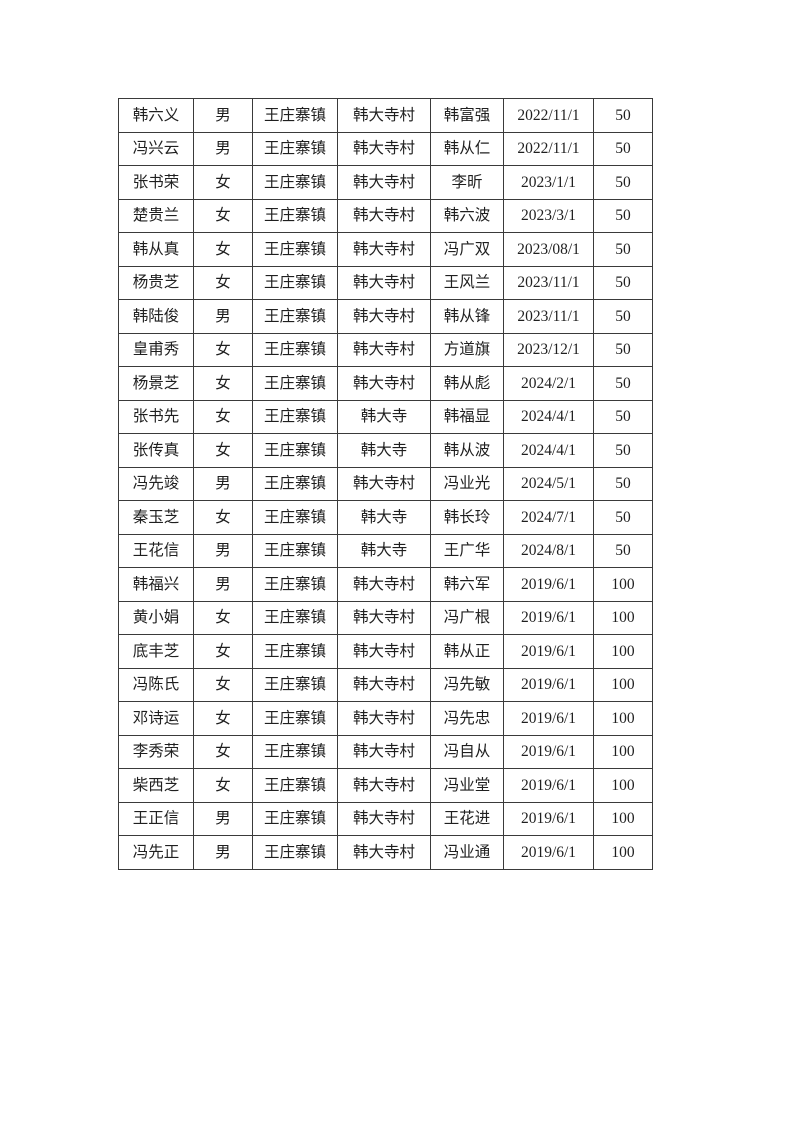 Image resolution: width=793 pixels, height=1122 pixels. I want to click on table-cell: 张书荣, so click(156, 182).